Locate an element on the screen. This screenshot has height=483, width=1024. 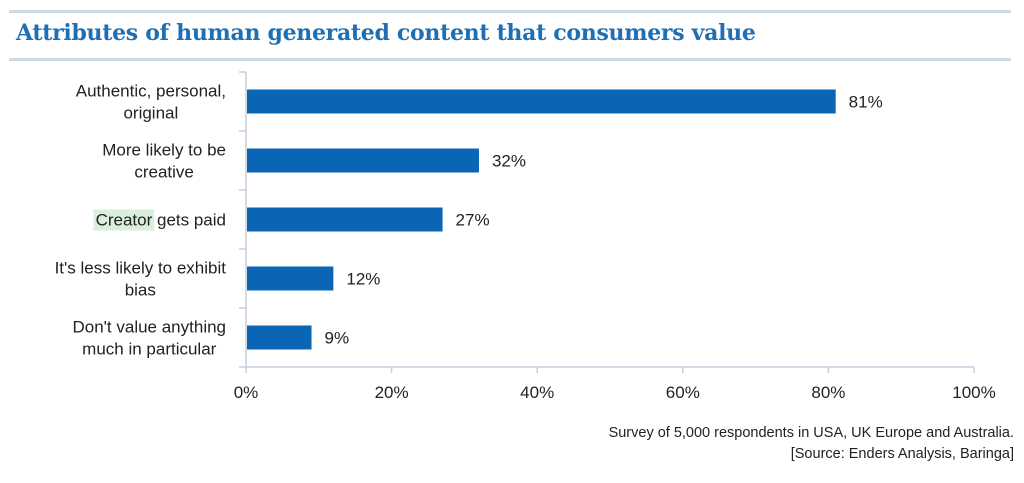
x-tick-label: 0% is located at coordinates (246, 392).